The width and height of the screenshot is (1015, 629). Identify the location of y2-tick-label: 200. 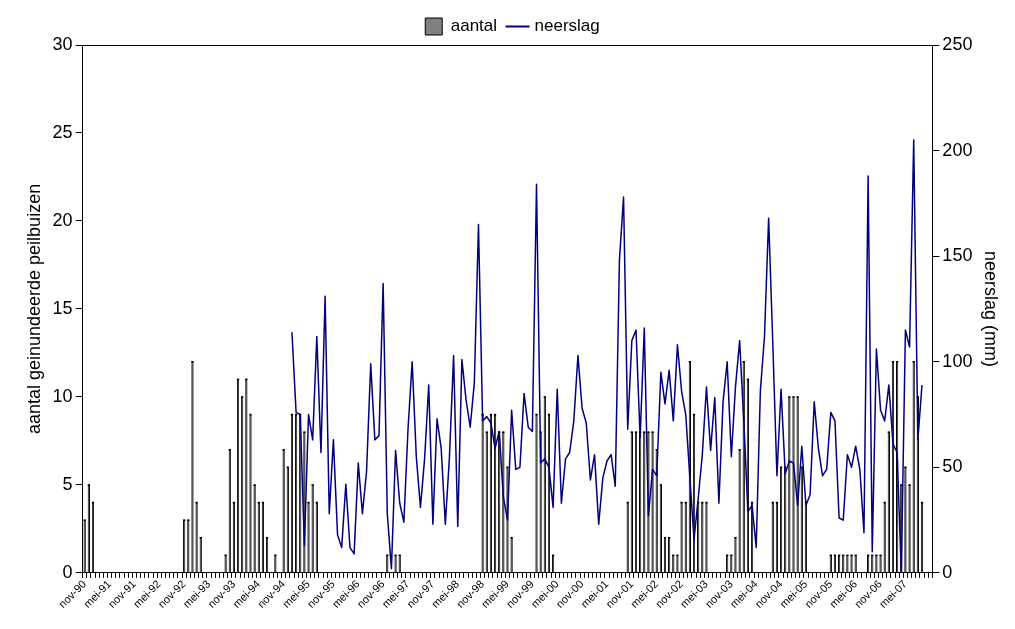
(957, 149).